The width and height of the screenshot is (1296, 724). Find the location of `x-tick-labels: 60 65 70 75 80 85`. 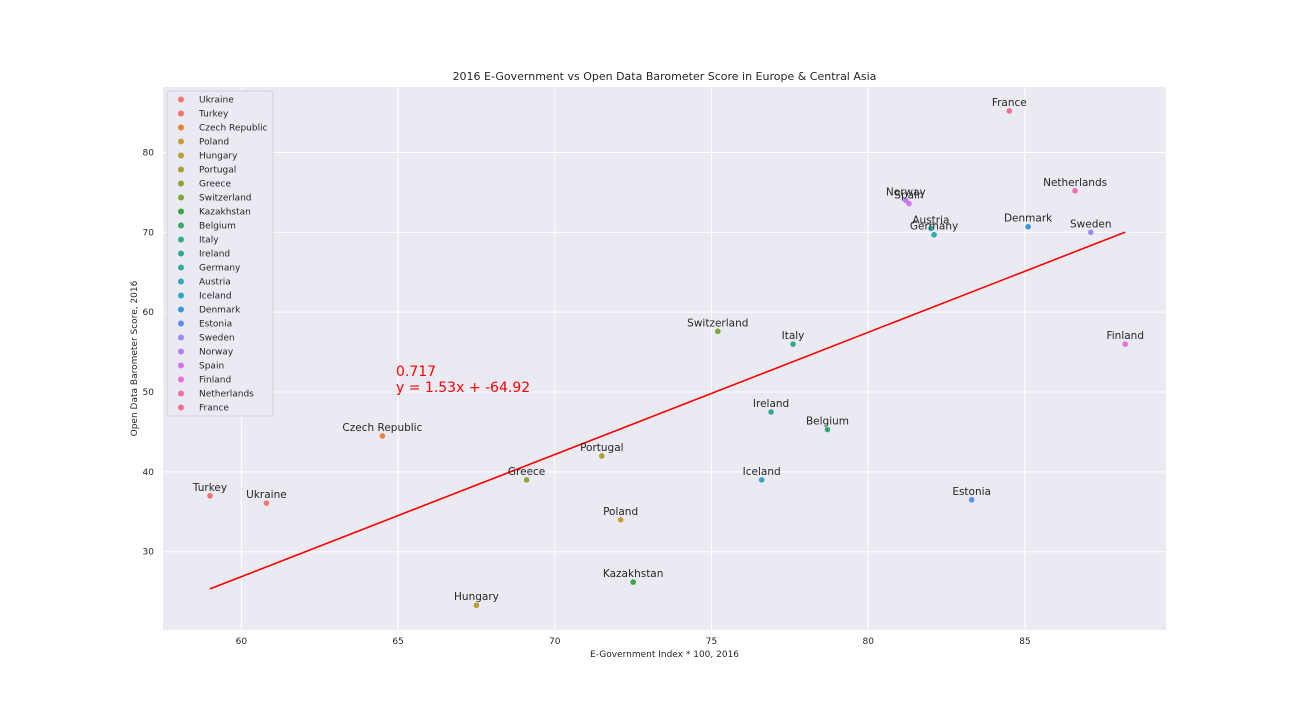

x-tick-labels: 60 65 70 75 80 85 is located at coordinates (633, 642).